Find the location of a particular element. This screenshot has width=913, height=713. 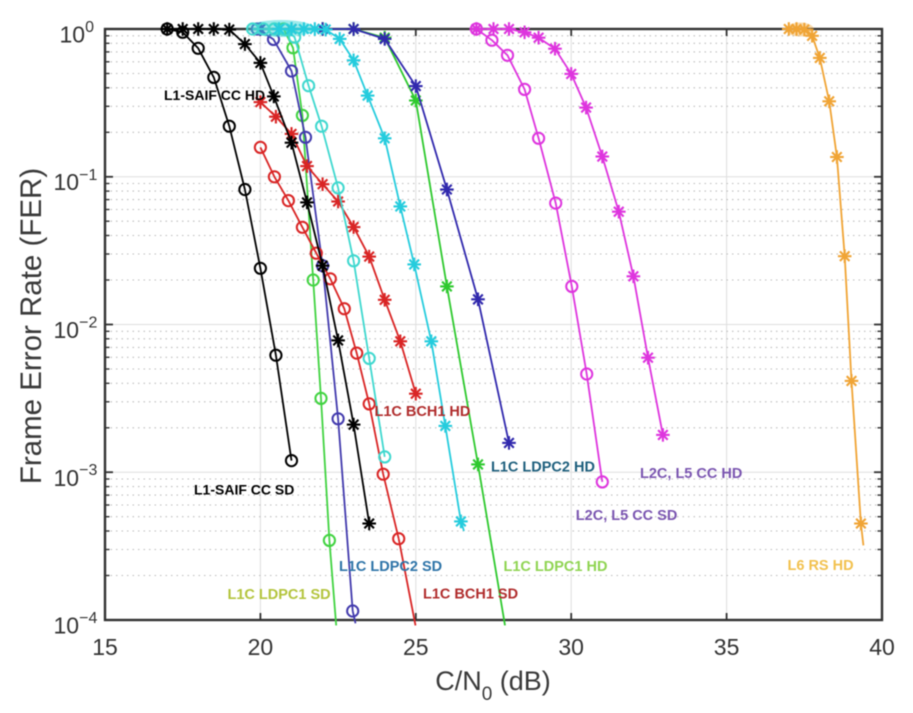

svg-text: L2C, L5 CC SD is located at coordinates (627, 516).